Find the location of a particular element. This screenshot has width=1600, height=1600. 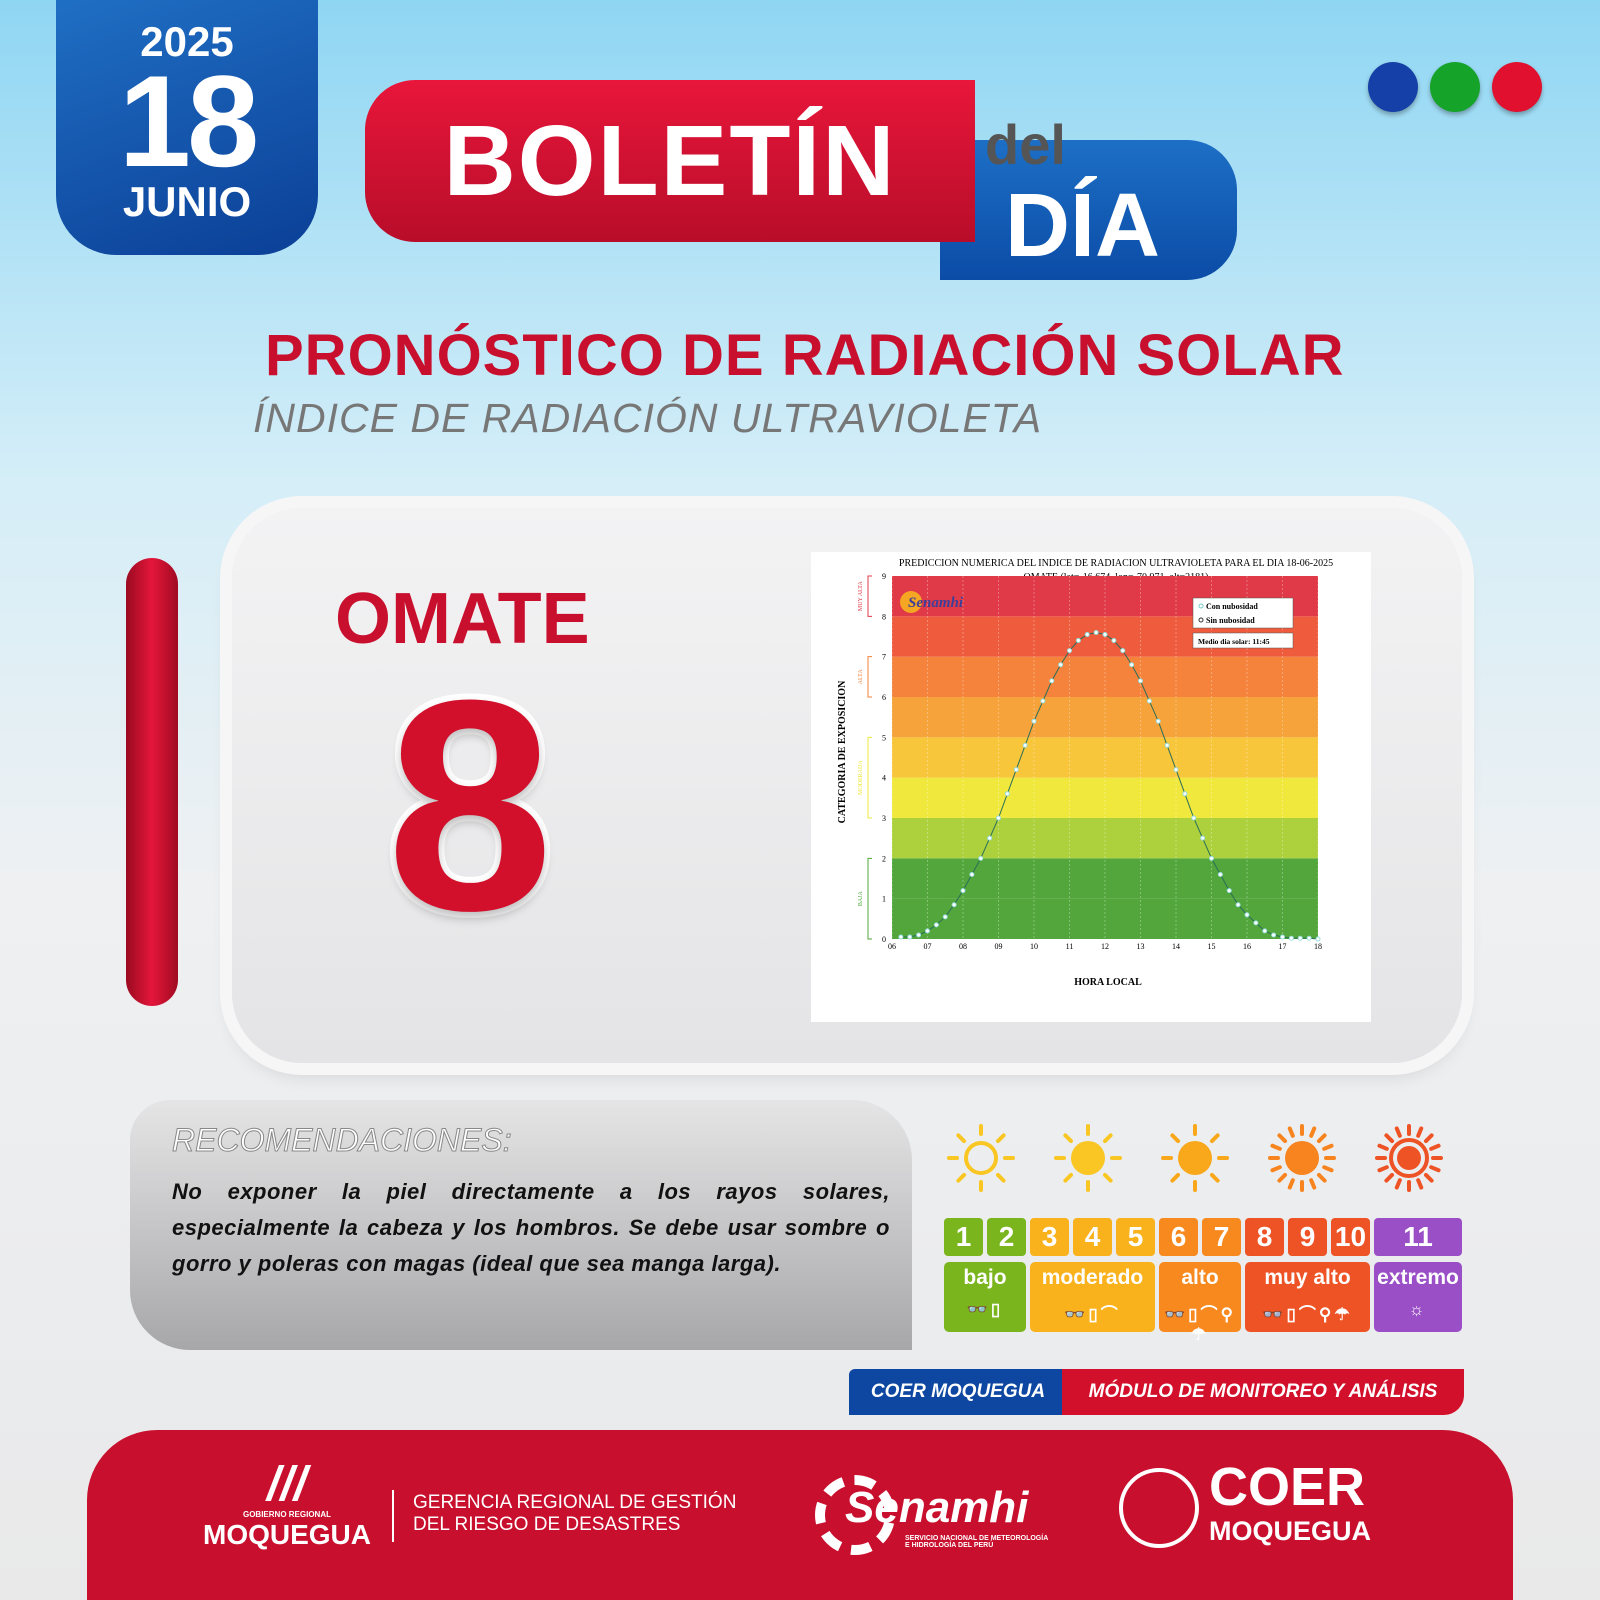

y-tick-label: 5 is located at coordinates (884, 737).